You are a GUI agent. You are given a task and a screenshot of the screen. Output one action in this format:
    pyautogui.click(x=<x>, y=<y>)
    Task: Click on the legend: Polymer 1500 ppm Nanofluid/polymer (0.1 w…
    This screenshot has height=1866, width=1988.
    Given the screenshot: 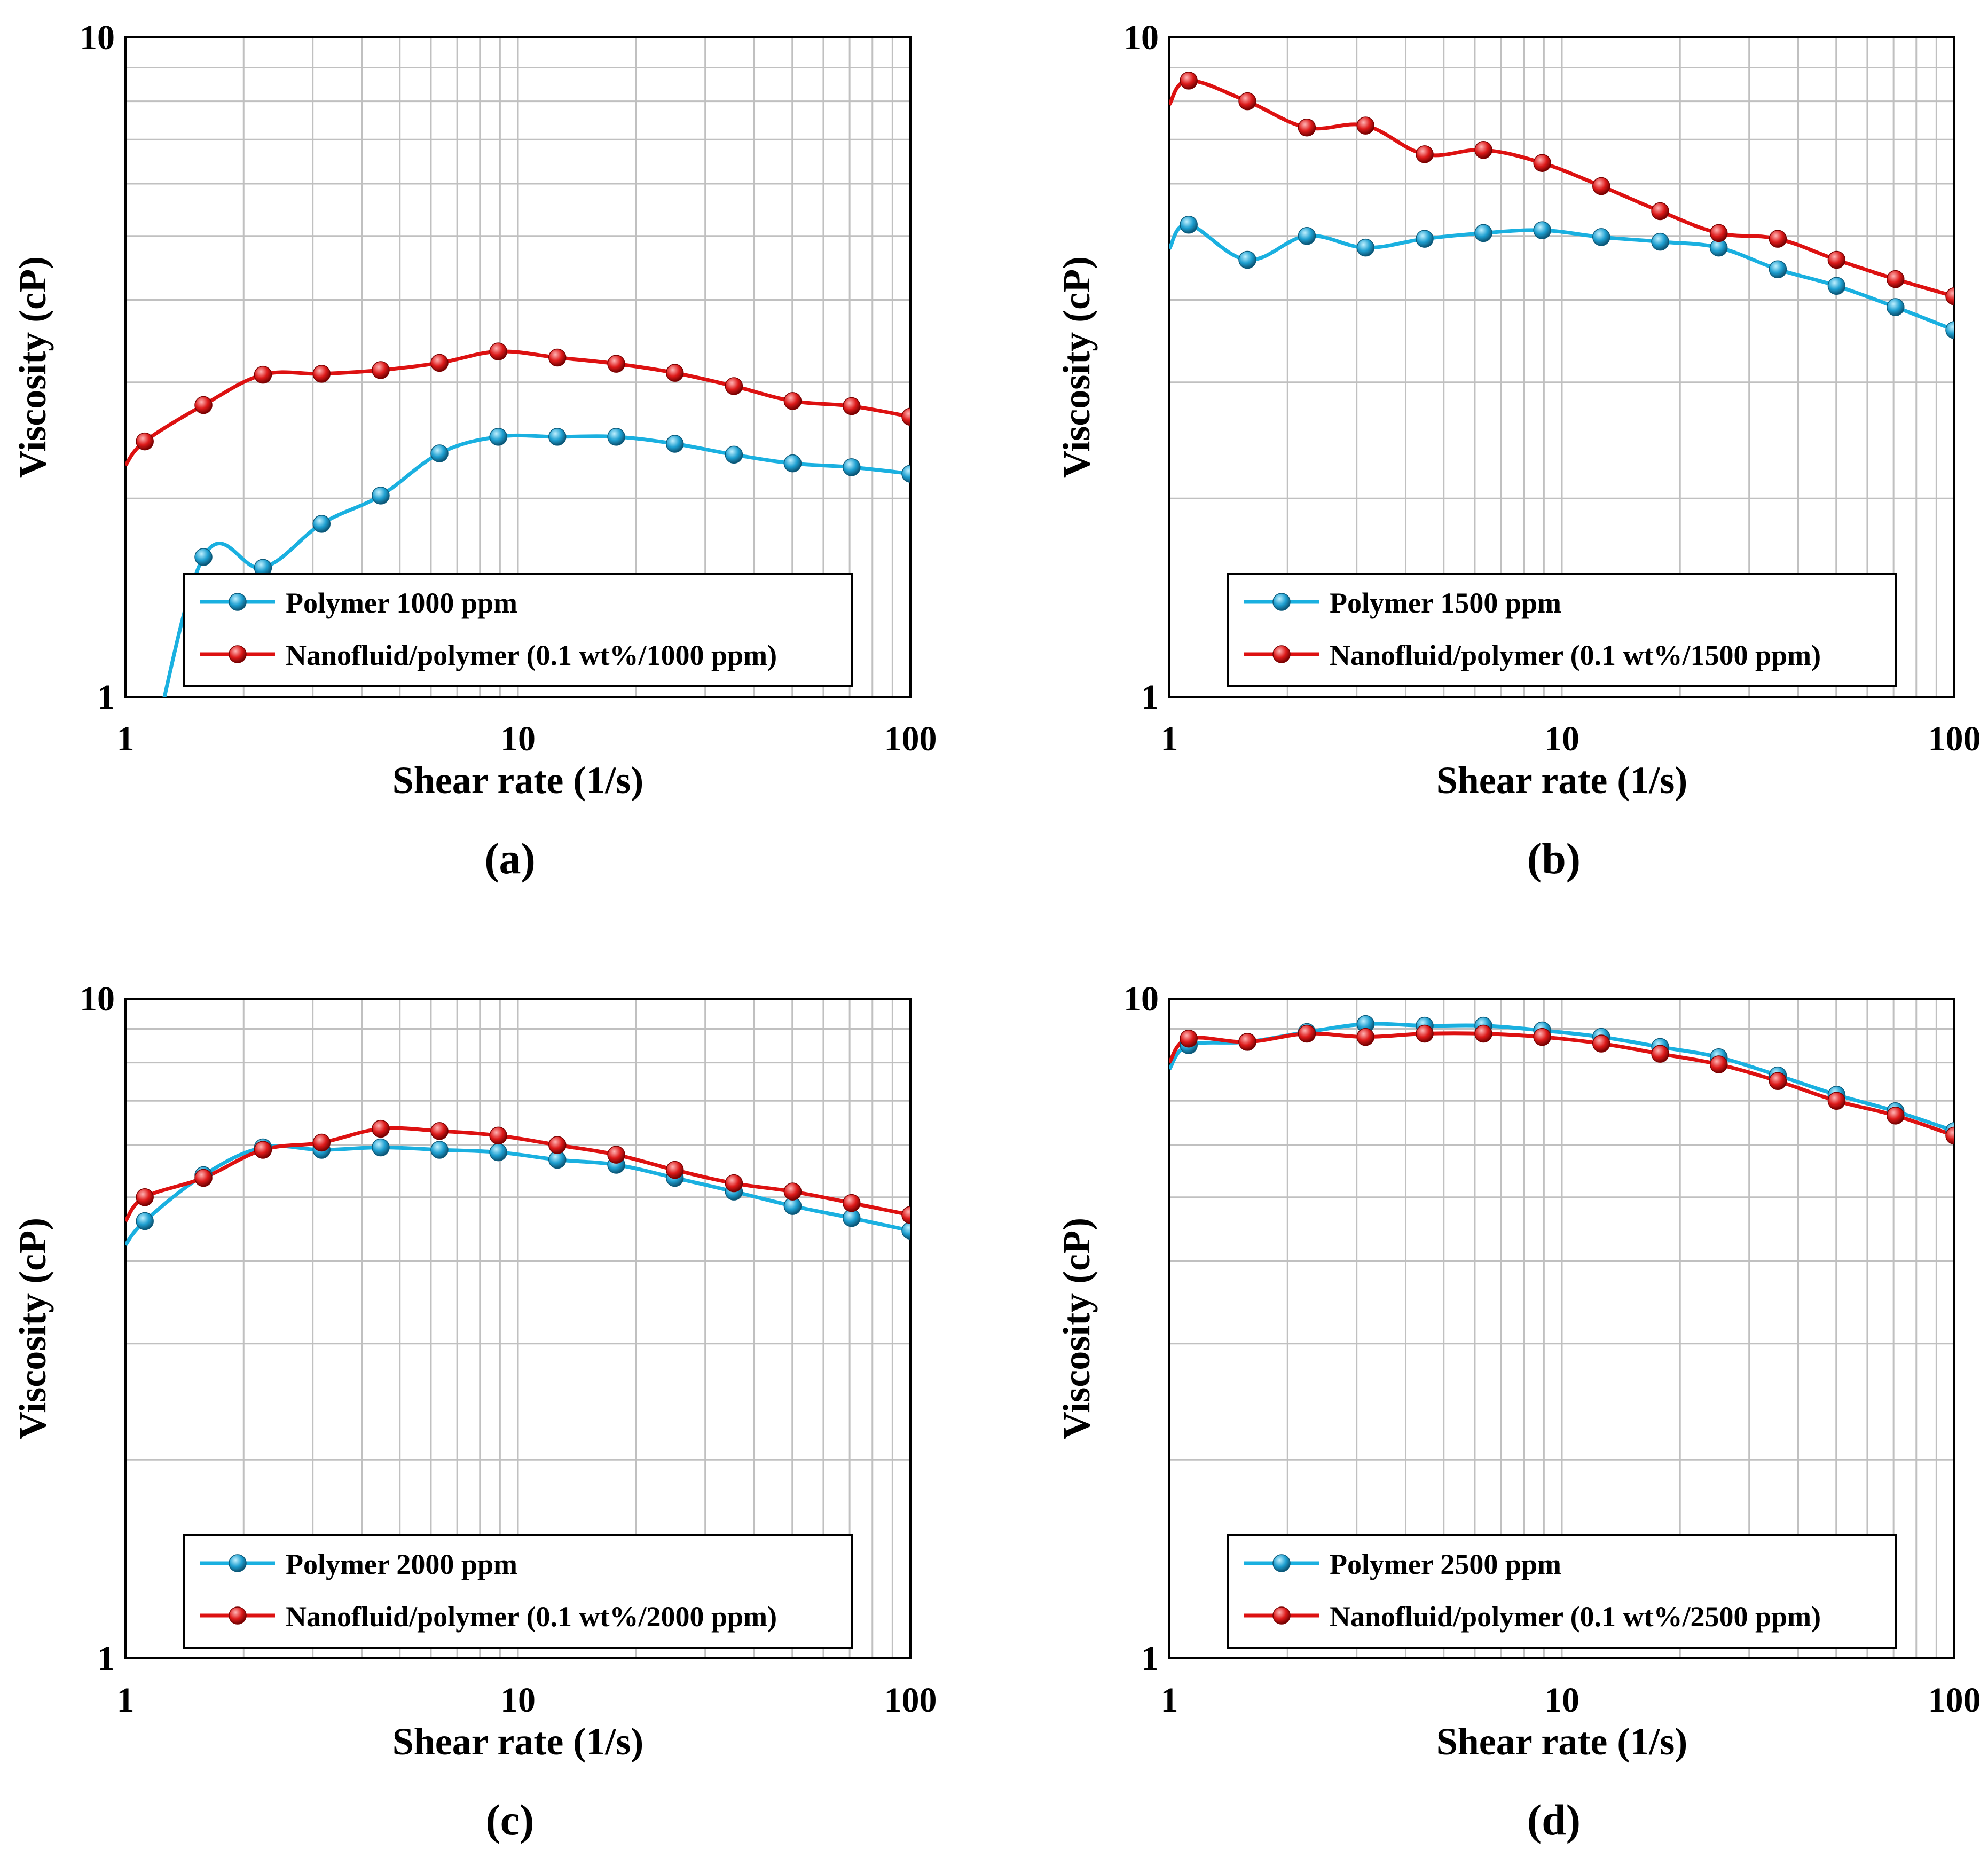 What is the action you would take?
    pyautogui.click(x=1562, y=630)
    